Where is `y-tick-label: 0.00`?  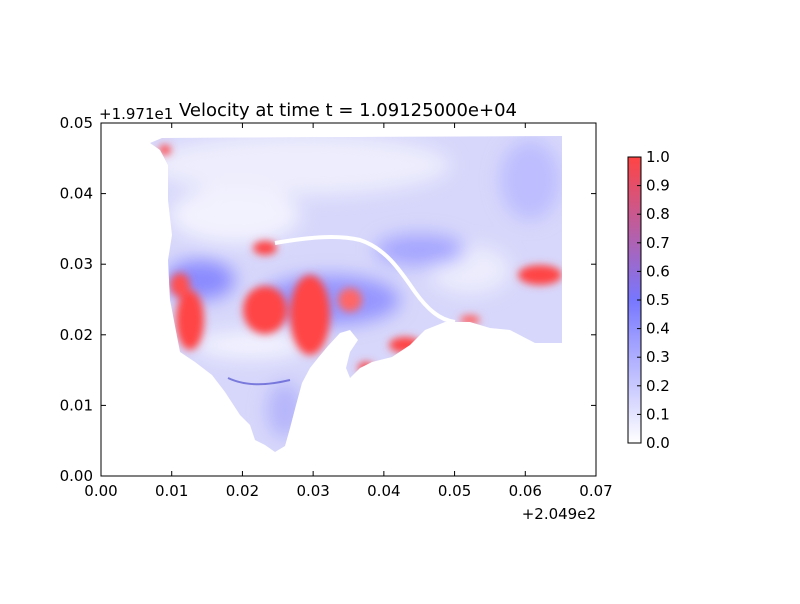 y-tick-label: 0.00 is located at coordinates (76, 476).